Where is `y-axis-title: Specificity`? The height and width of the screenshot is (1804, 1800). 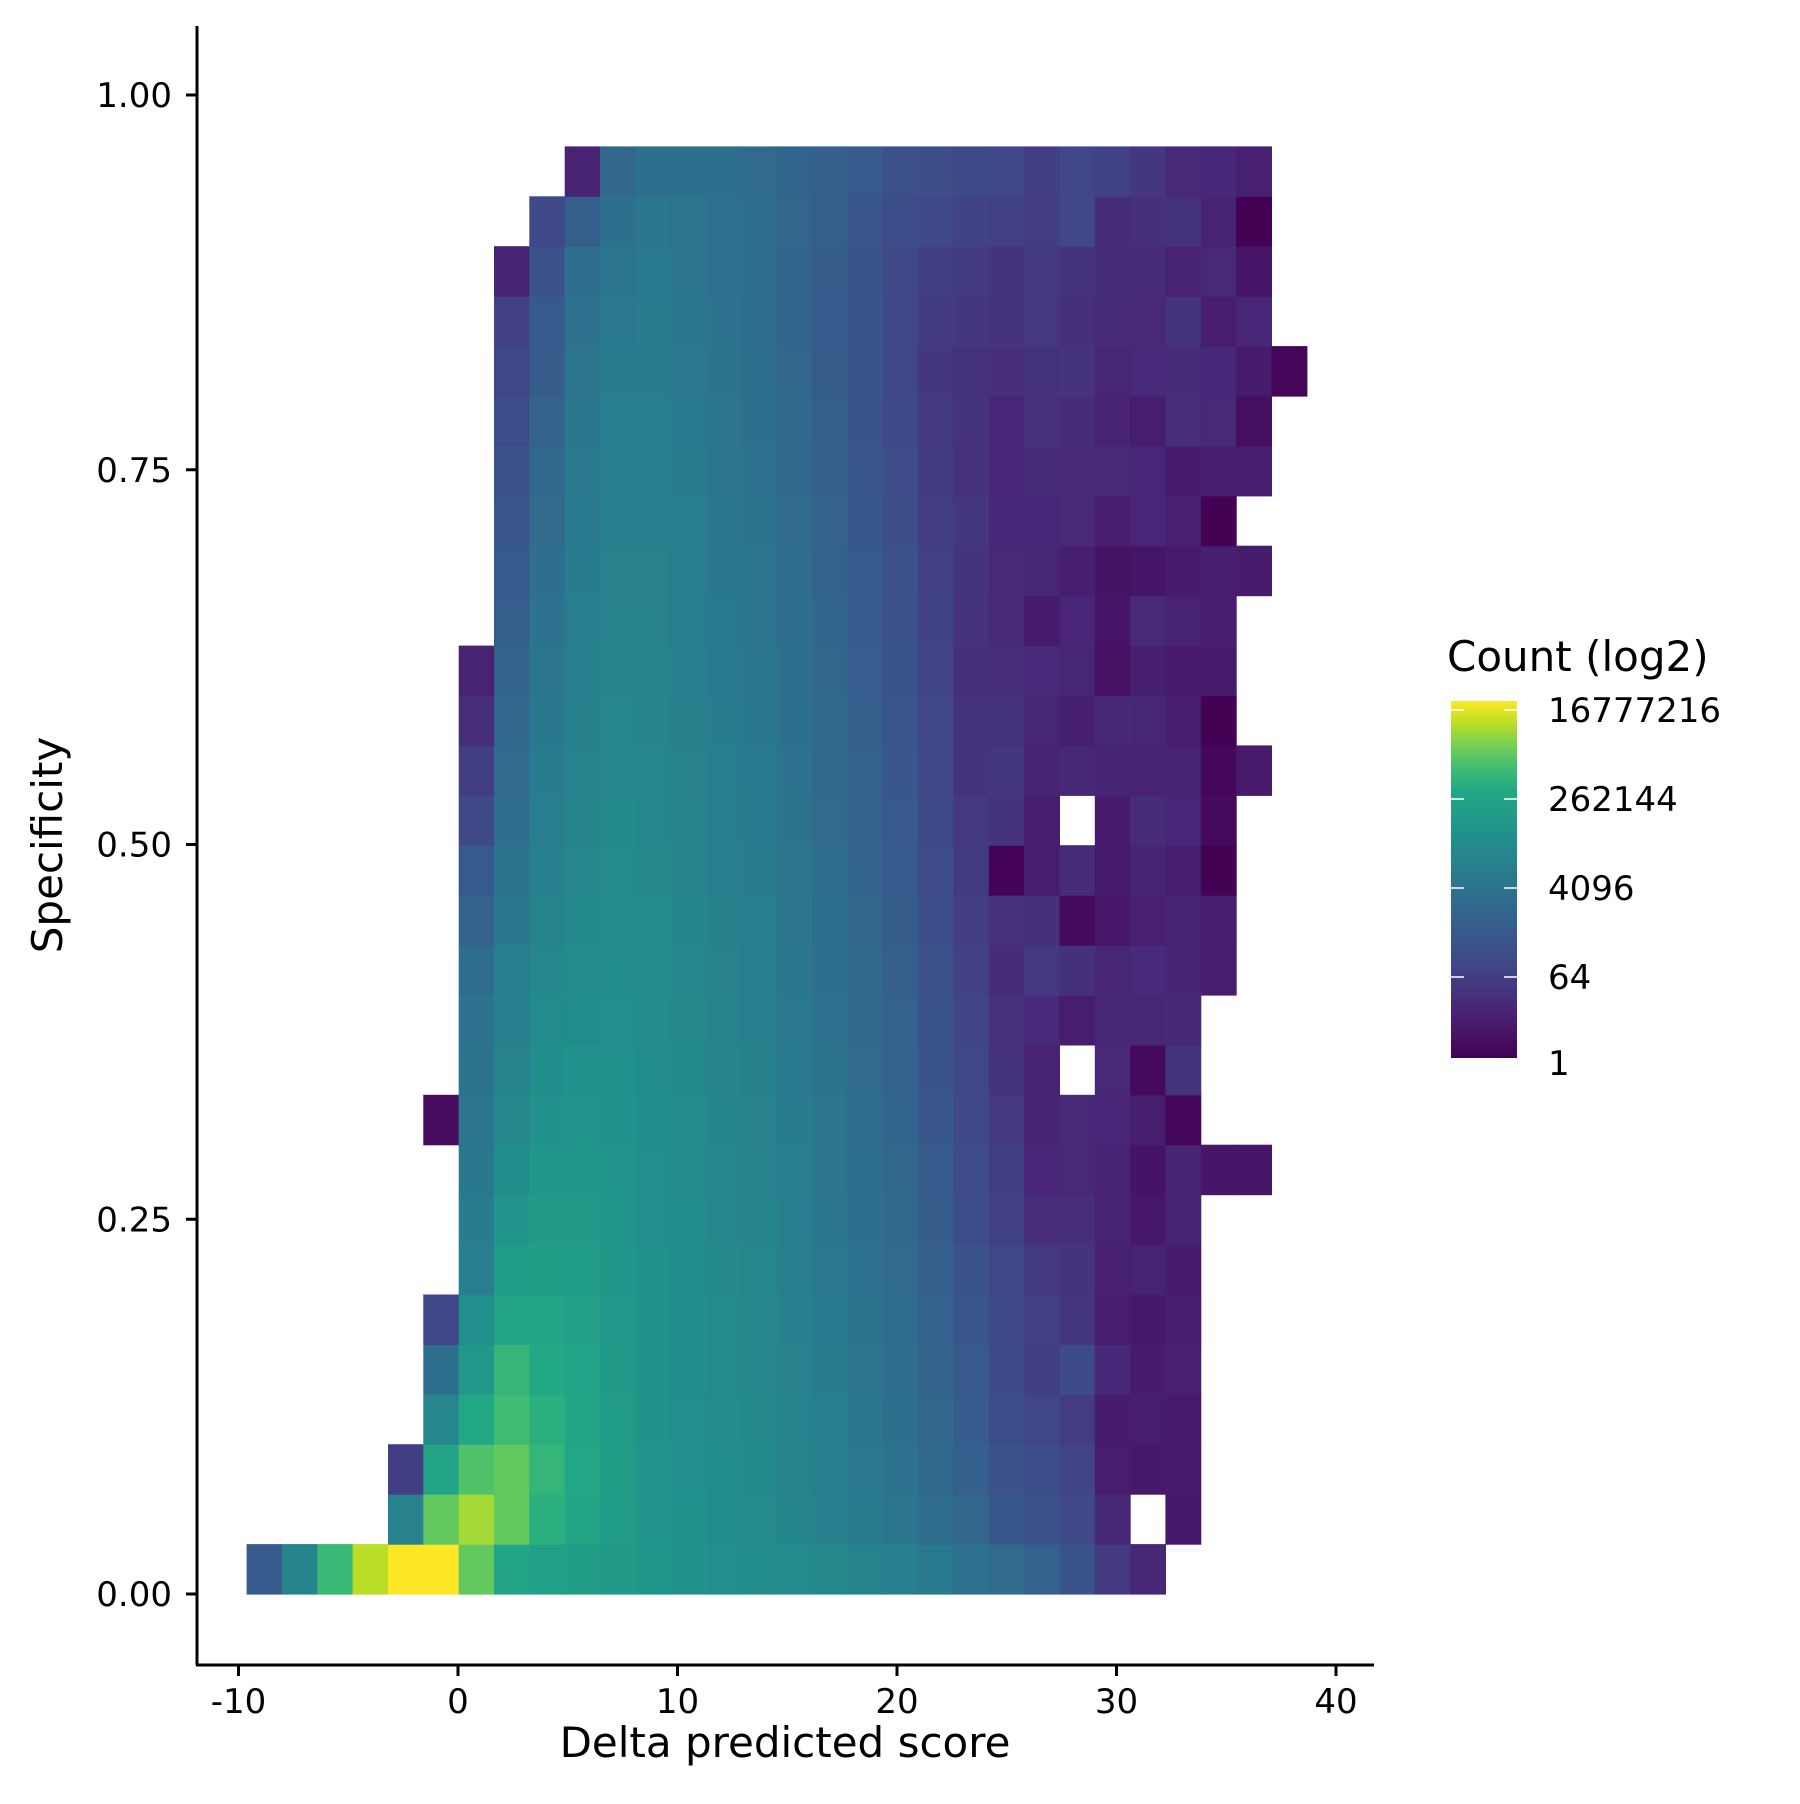
y-axis-title: Specificity is located at coordinates (47, 845).